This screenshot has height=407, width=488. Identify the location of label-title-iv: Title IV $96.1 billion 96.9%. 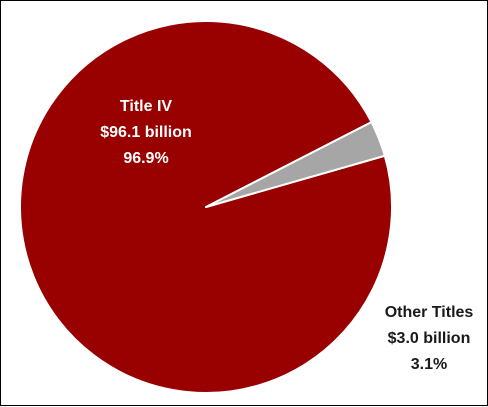
(146, 132).